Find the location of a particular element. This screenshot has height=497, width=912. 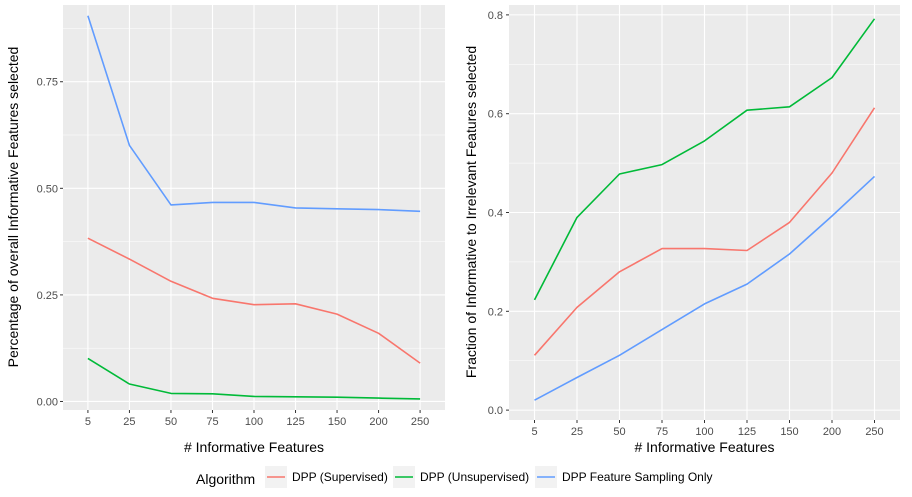

y-tick-label: 0.25 is located at coordinates (47, 296).